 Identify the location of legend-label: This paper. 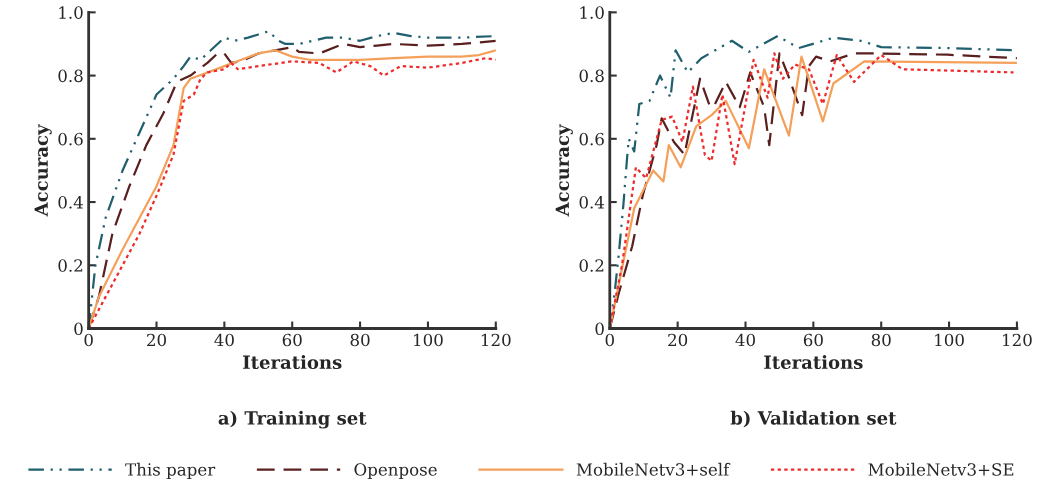
(170, 470).